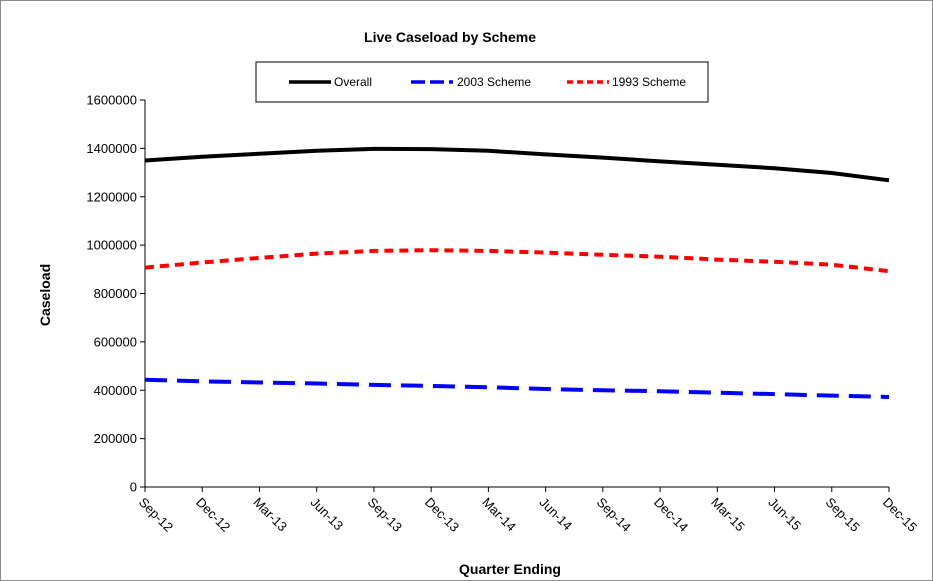  Describe the element at coordinates (133, 487) in the screenshot. I see `y-tick-label: 0` at that location.